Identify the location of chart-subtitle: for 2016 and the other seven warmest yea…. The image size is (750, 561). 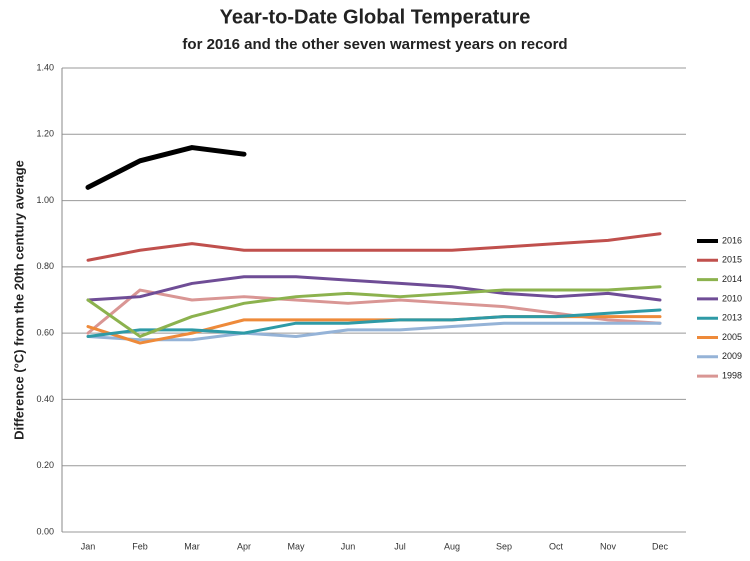
(374, 44).